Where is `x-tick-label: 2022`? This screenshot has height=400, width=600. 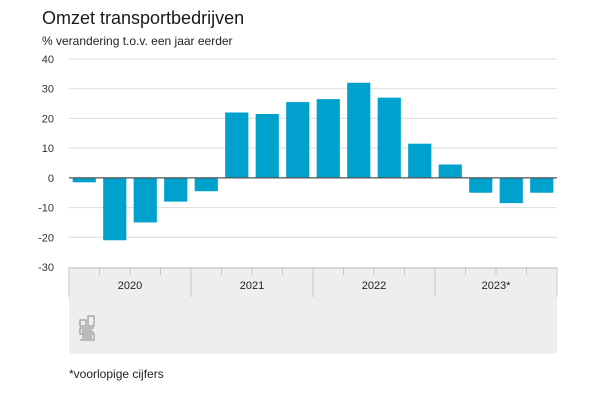
x-tick-label: 2022 is located at coordinates (374, 286).